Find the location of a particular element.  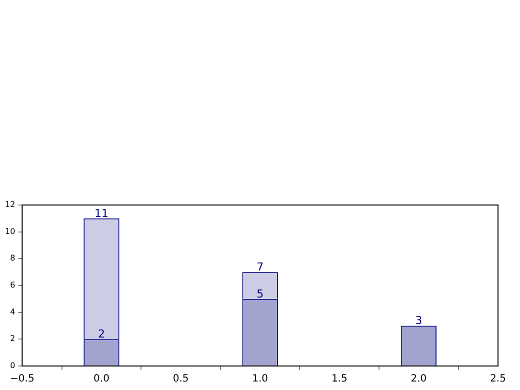

x-tick-label: 1.5 is located at coordinates (339, 379).